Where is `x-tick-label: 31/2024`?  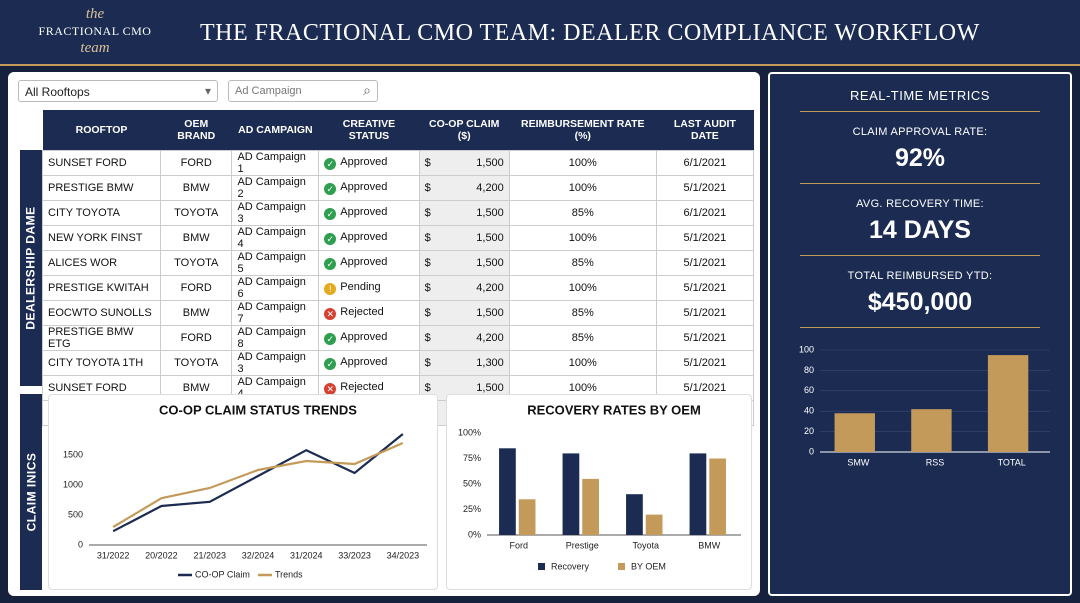 x-tick-label: 31/2024 is located at coordinates (306, 555).